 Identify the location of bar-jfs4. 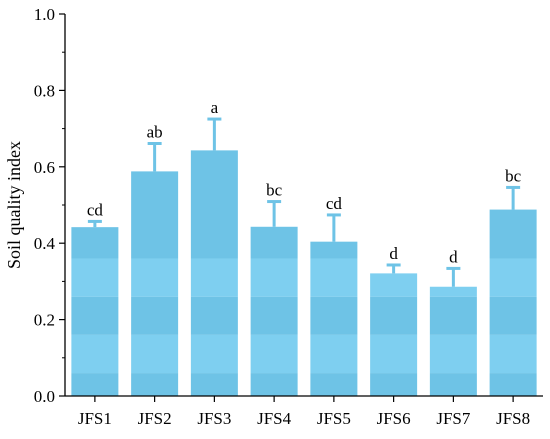
(274, 311).